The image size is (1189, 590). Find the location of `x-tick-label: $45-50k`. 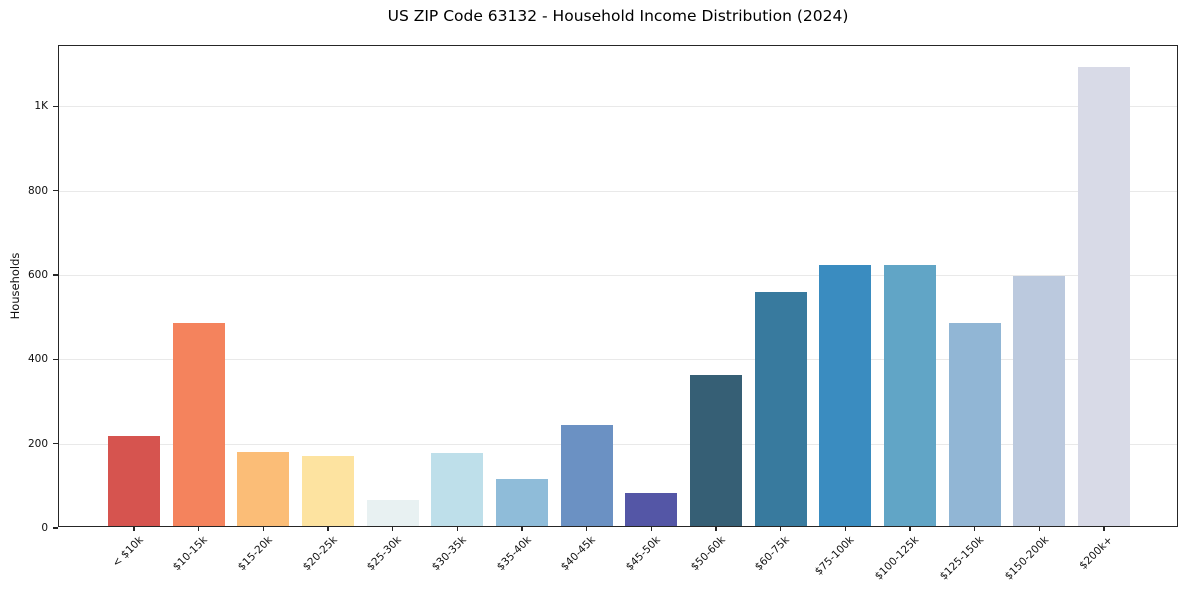

x-tick-label: $45-50k is located at coordinates (643, 554).